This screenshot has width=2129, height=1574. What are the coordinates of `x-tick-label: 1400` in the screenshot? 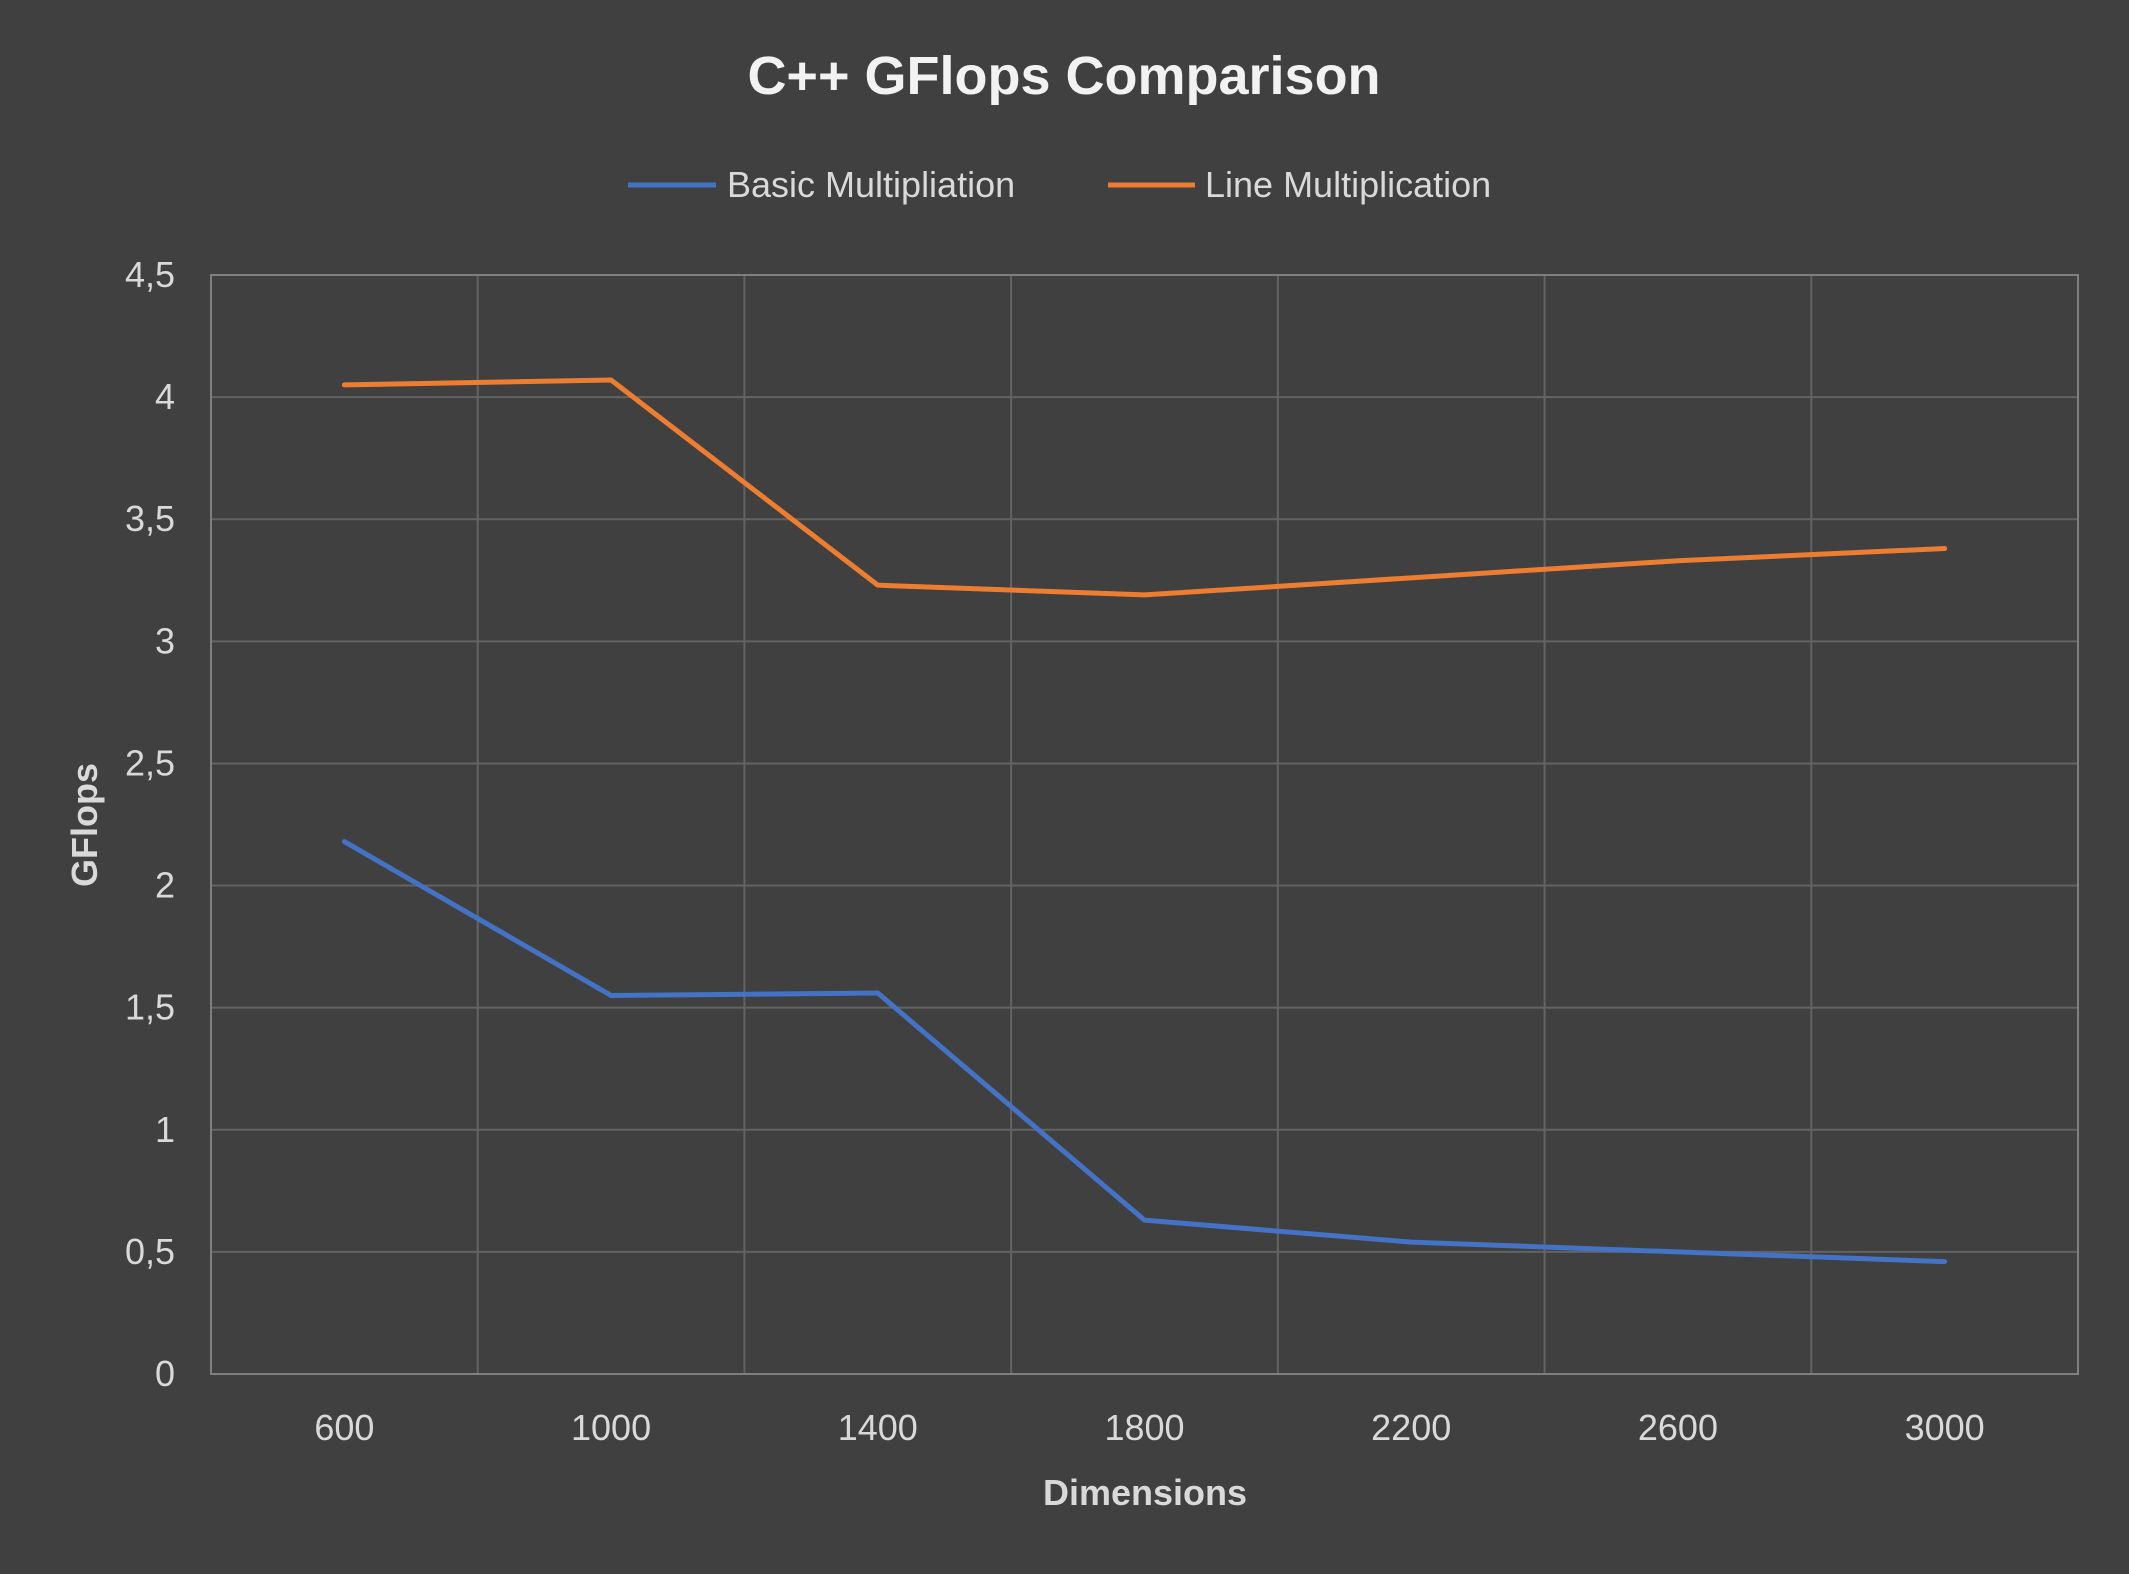 It's located at (878, 1427).